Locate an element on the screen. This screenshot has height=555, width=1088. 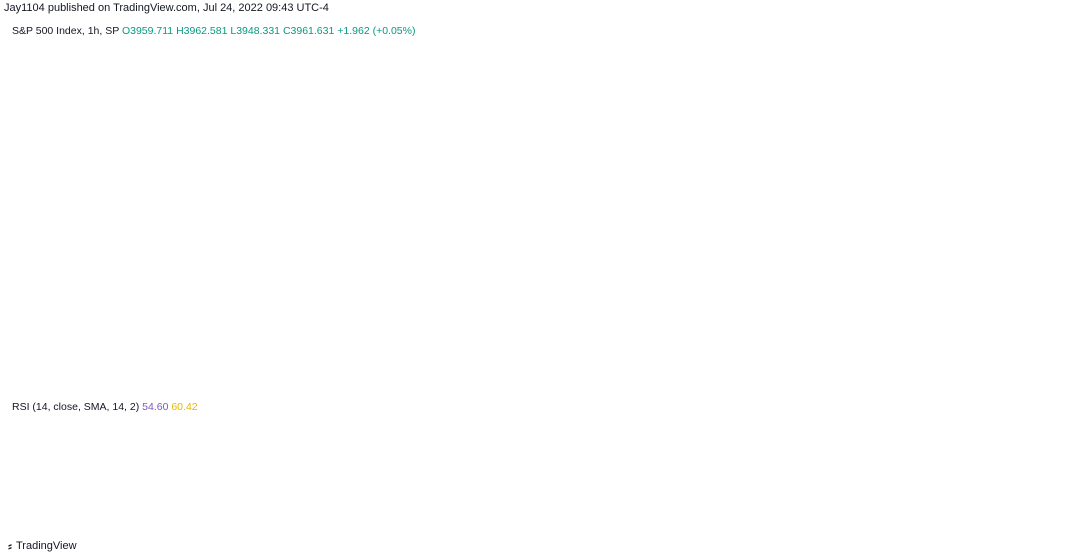
x-tick-label: 27 is located at coordinates (246, 524).